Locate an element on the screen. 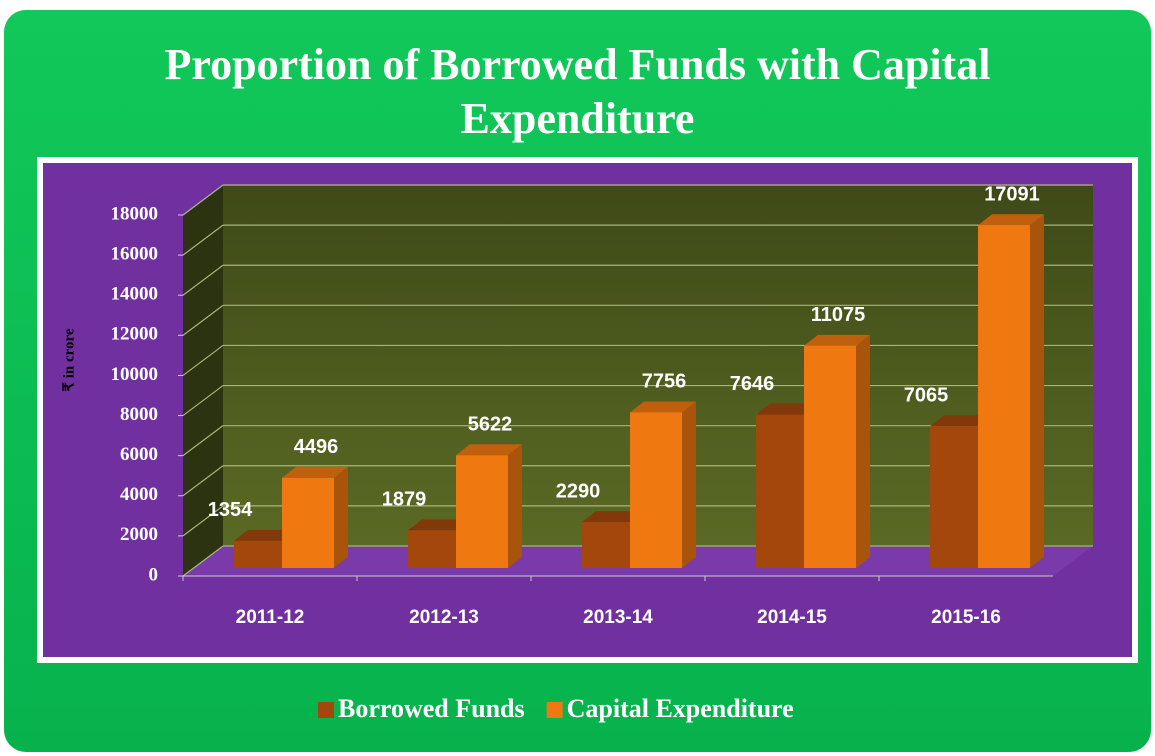  value-label: 17091 is located at coordinates (1012, 195).